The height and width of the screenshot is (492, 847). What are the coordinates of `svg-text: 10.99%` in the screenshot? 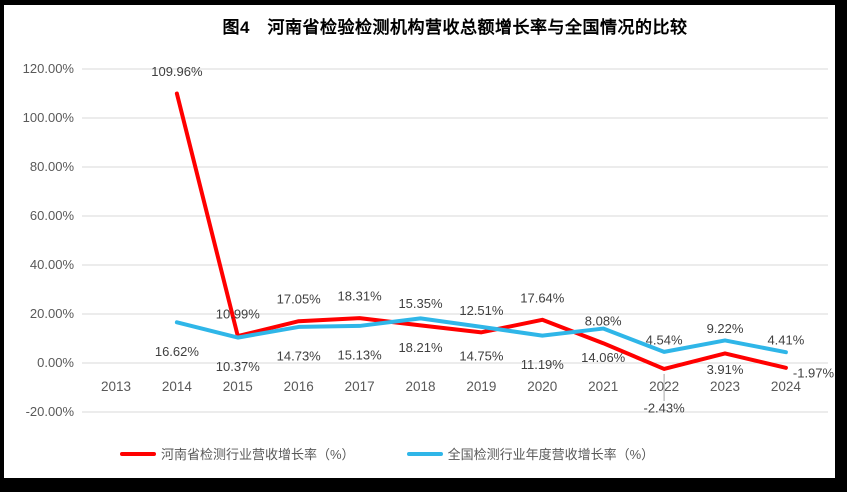 It's located at (238, 314).